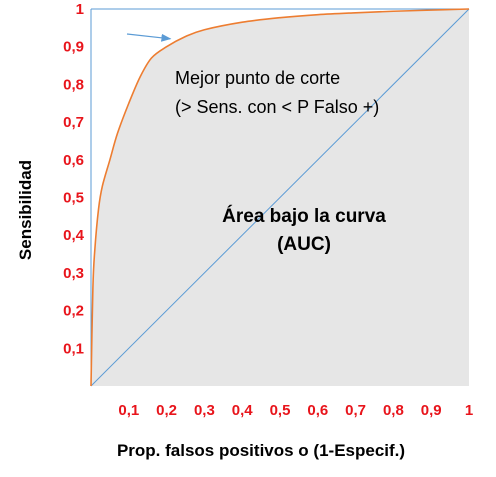  What do you see at coordinates (149, 37) in the screenshot?
I see `cutoff-arrow` at bounding box center [149, 37].